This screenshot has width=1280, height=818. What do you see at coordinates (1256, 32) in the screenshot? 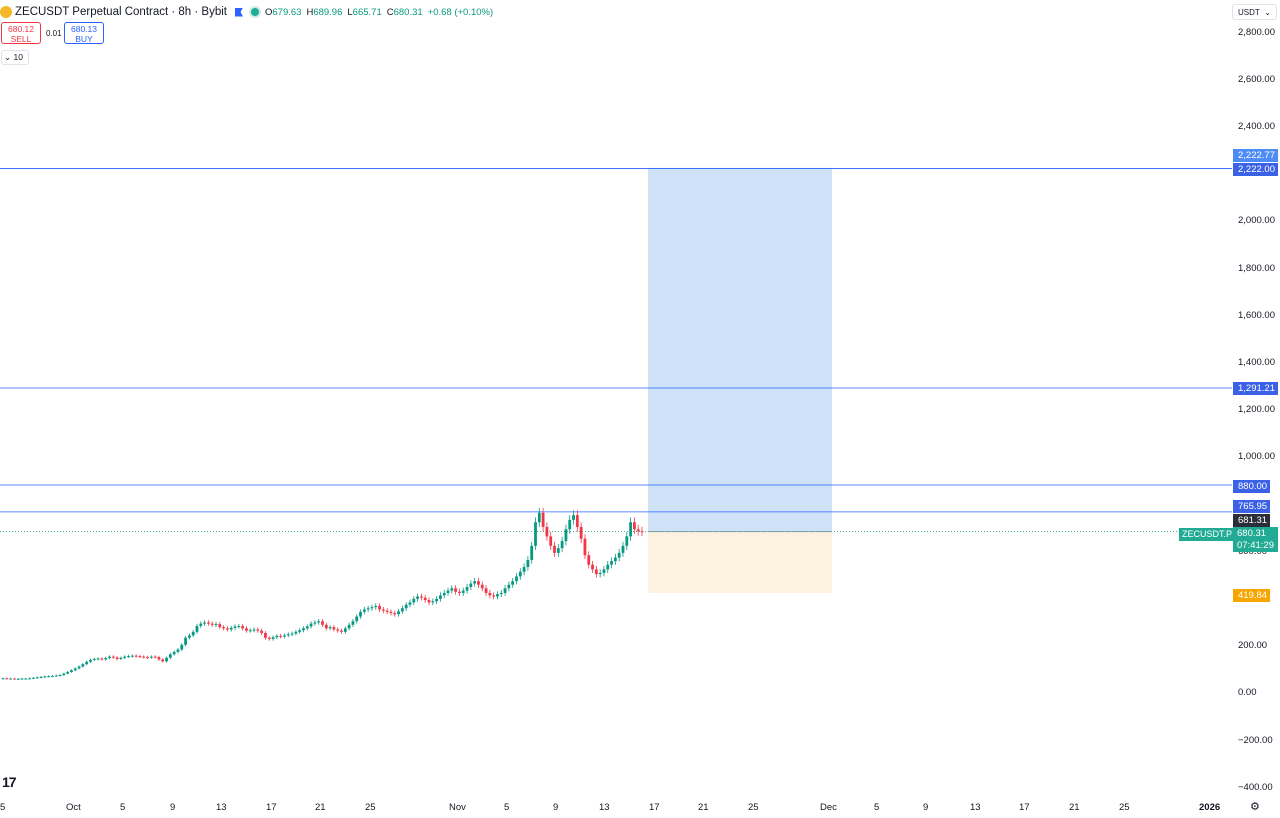
I see `price-tick: 2,800.00` at bounding box center [1256, 32].